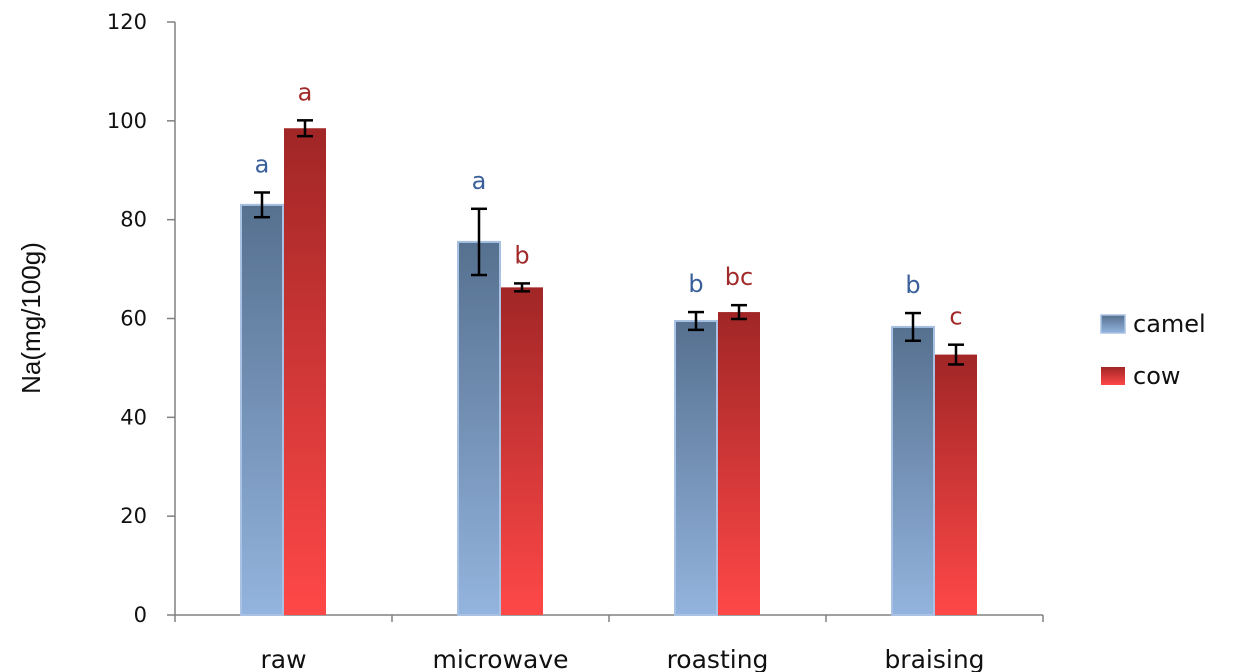 This screenshot has height=672, width=1233. Describe the element at coordinates (500, 658) in the screenshot. I see `x-tick-label: microwave` at that location.